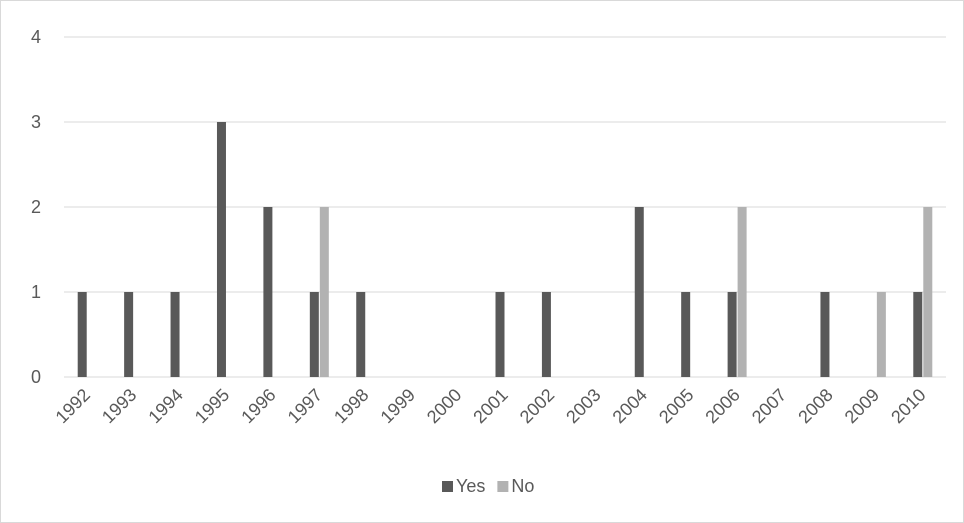 The image size is (964, 523). Describe the element at coordinates (36, 122) in the screenshot. I see `y-tick-label: 3` at that location.